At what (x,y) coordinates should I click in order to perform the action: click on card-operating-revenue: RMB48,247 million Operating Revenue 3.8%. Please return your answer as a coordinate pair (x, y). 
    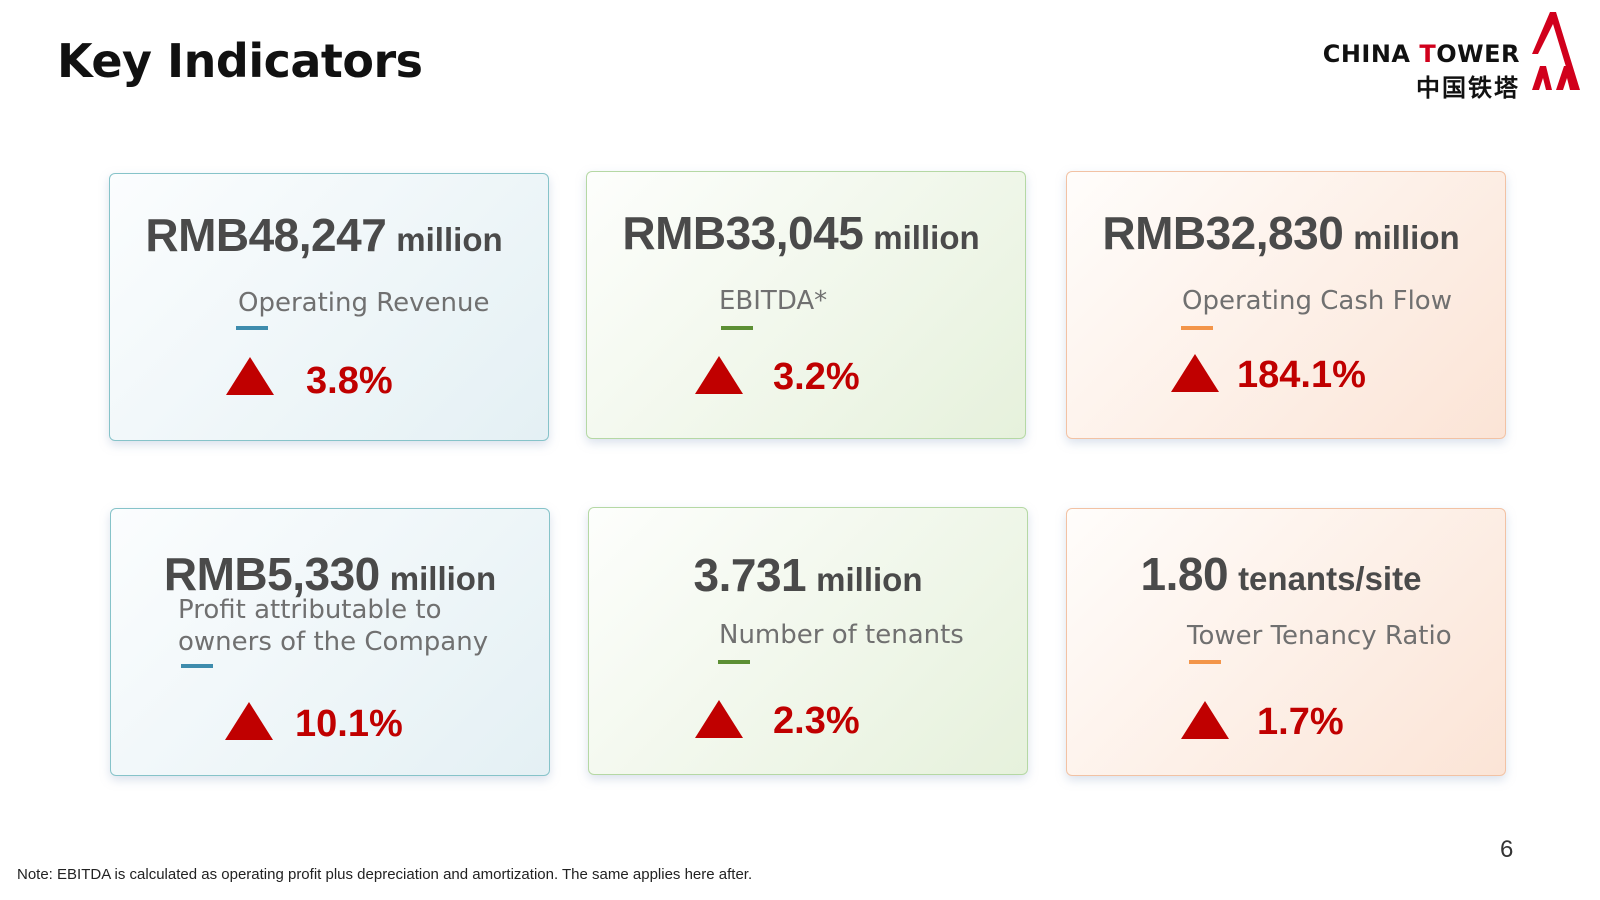
    Looking at the image, I should click on (329, 307).